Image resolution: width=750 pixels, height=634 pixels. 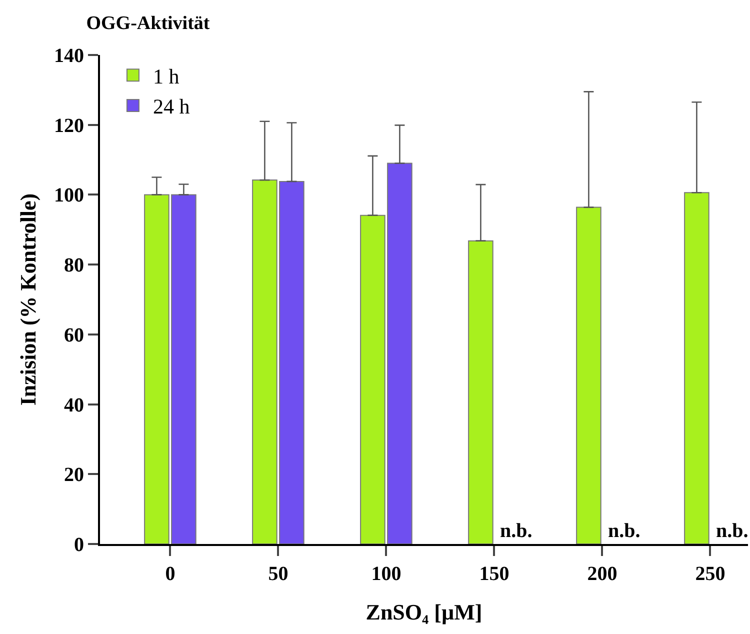 What do you see at coordinates (27, 299) in the screenshot?
I see `y-axis-title: Inzision (% Kontrolle)` at bounding box center [27, 299].